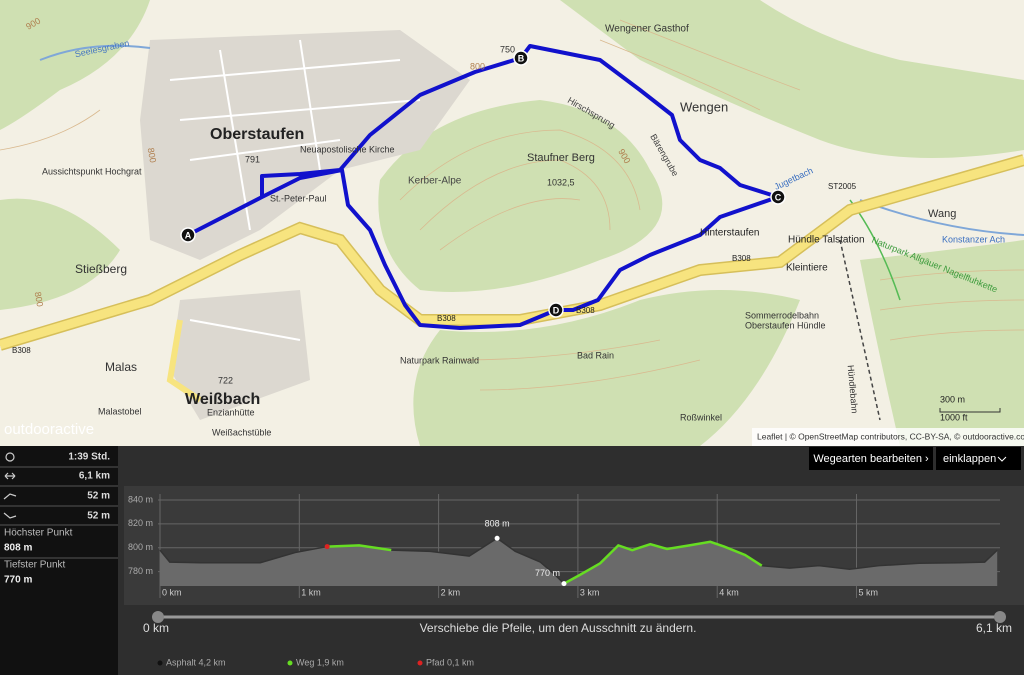 Image resolution: width=1024 pixels, height=675 pixels. I want to click on map-label: Enzianhütte, so click(231, 412).